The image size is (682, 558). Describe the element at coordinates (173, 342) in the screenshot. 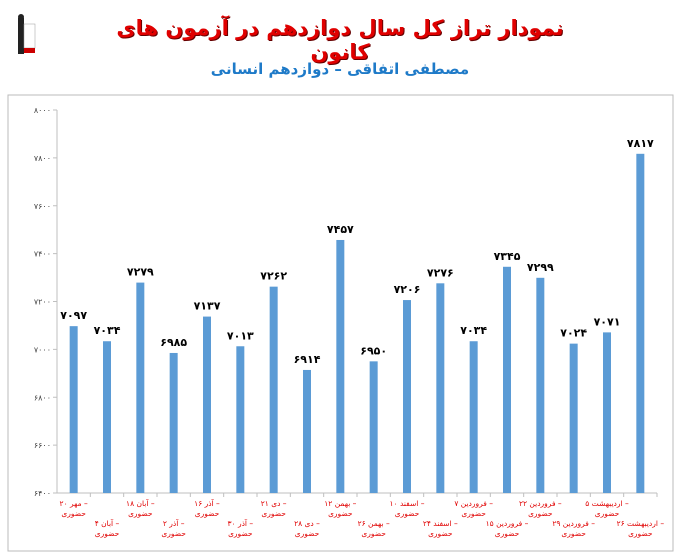

I see `data-label: ۶۹۸۵` at that location.